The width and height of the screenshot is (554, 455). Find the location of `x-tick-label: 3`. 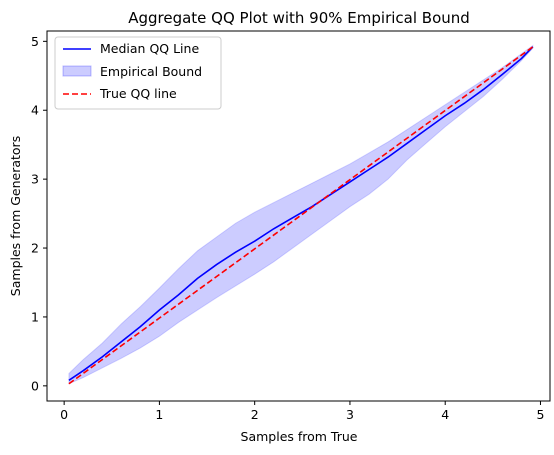

x-tick-label: 3 is located at coordinates (350, 414).